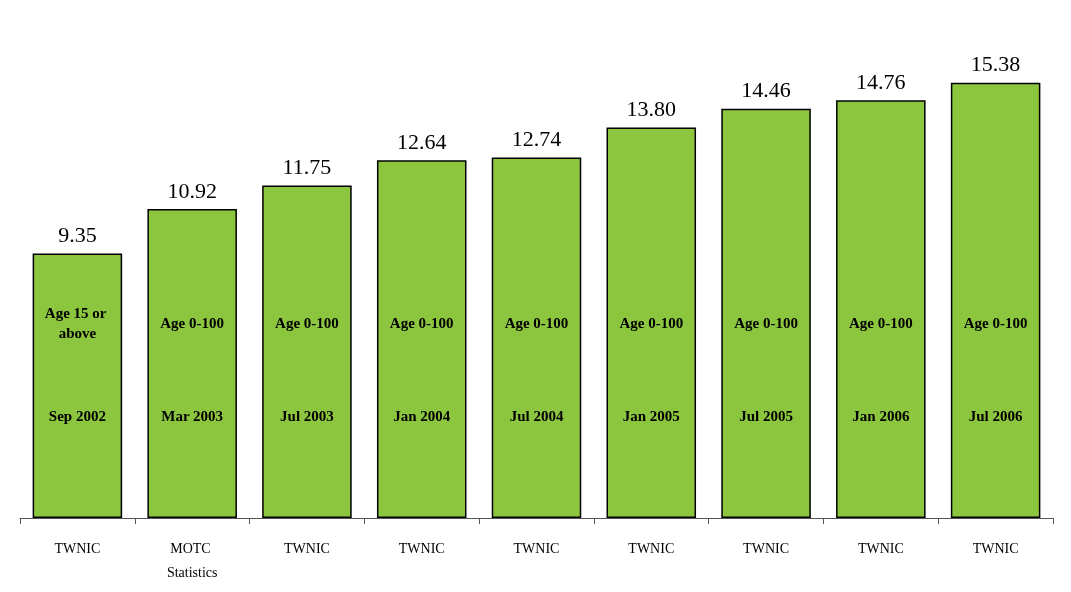 This screenshot has width=1071, height=592. I want to click on annotation: Jan 2004, so click(422, 416).